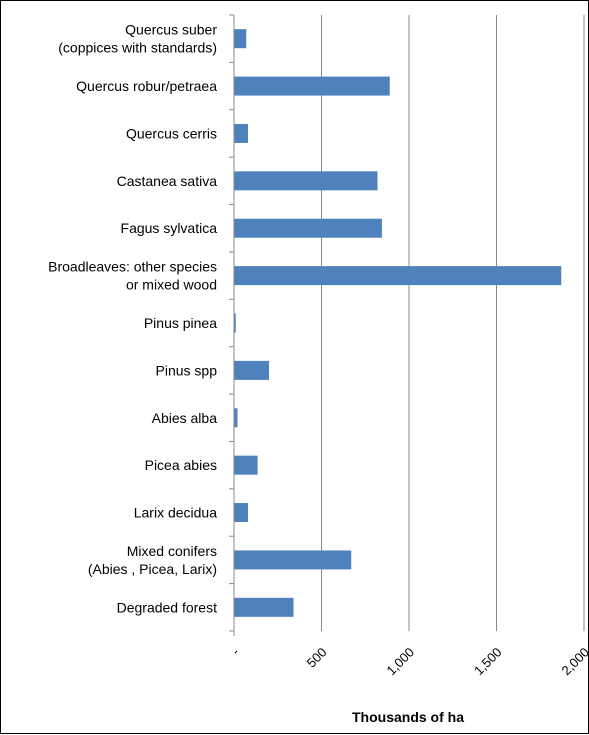 The image size is (589, 735). I want to click on x-tick-label: 1,500, so click(488, 662).